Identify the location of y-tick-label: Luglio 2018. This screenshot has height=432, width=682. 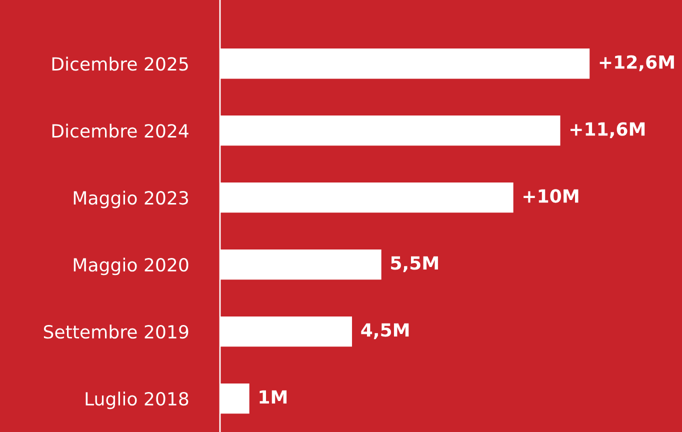
(137, 401).